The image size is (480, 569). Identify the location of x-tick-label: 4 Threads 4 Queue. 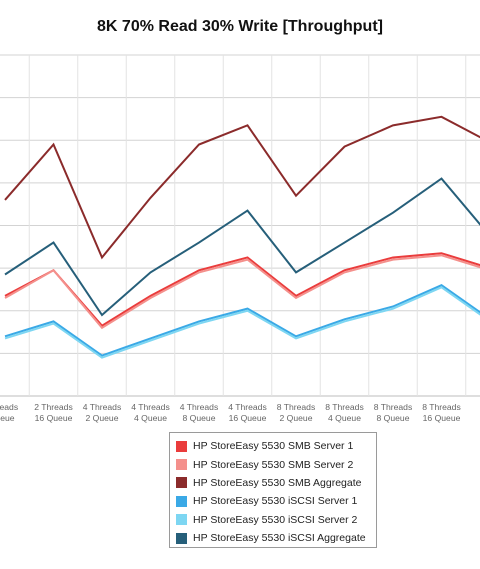
(150, 412).